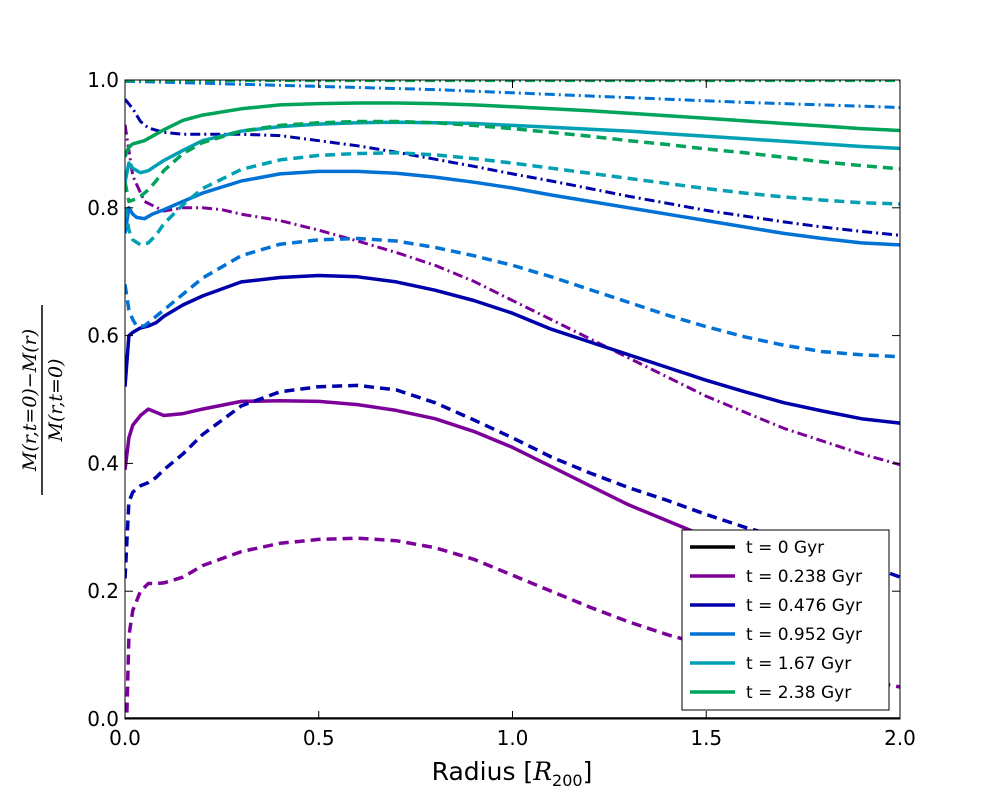 This screenshot has width=1000, height=800. What do you see at coordinates (804, 577) in the screenshot?
I see `legend-label: t = 0.238 Gyr` at bounding box center [804, 577].